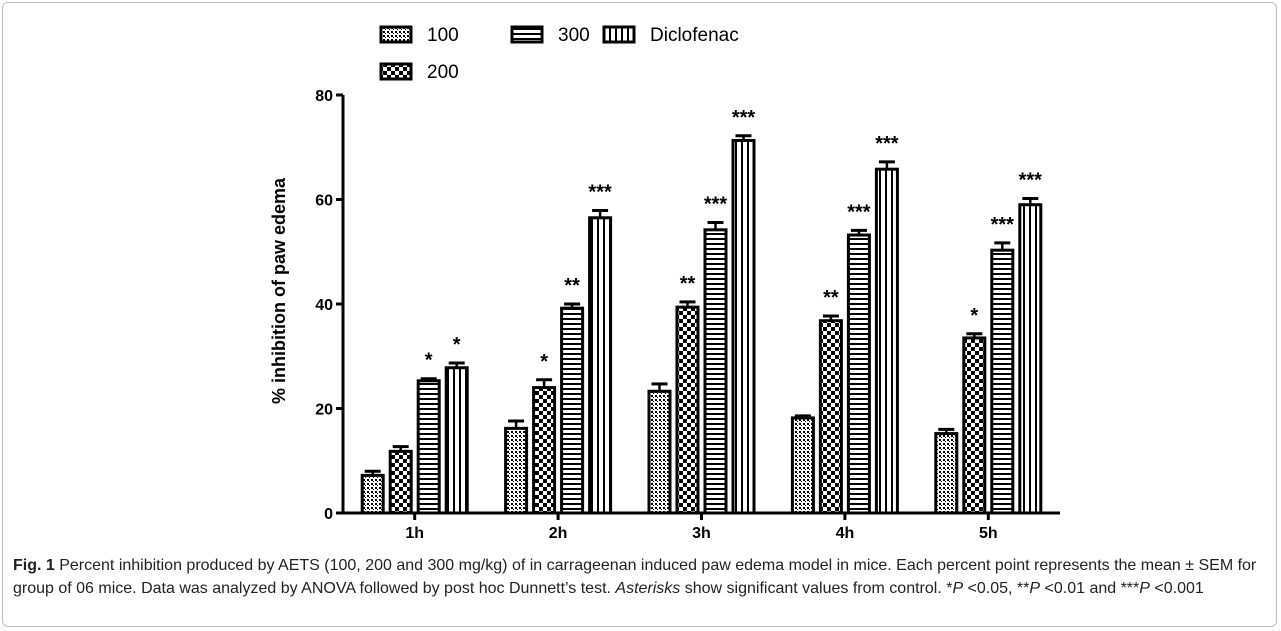 The image size is (1281, 631). I want to click on x-tick-label: 3h, so click(701, 533).